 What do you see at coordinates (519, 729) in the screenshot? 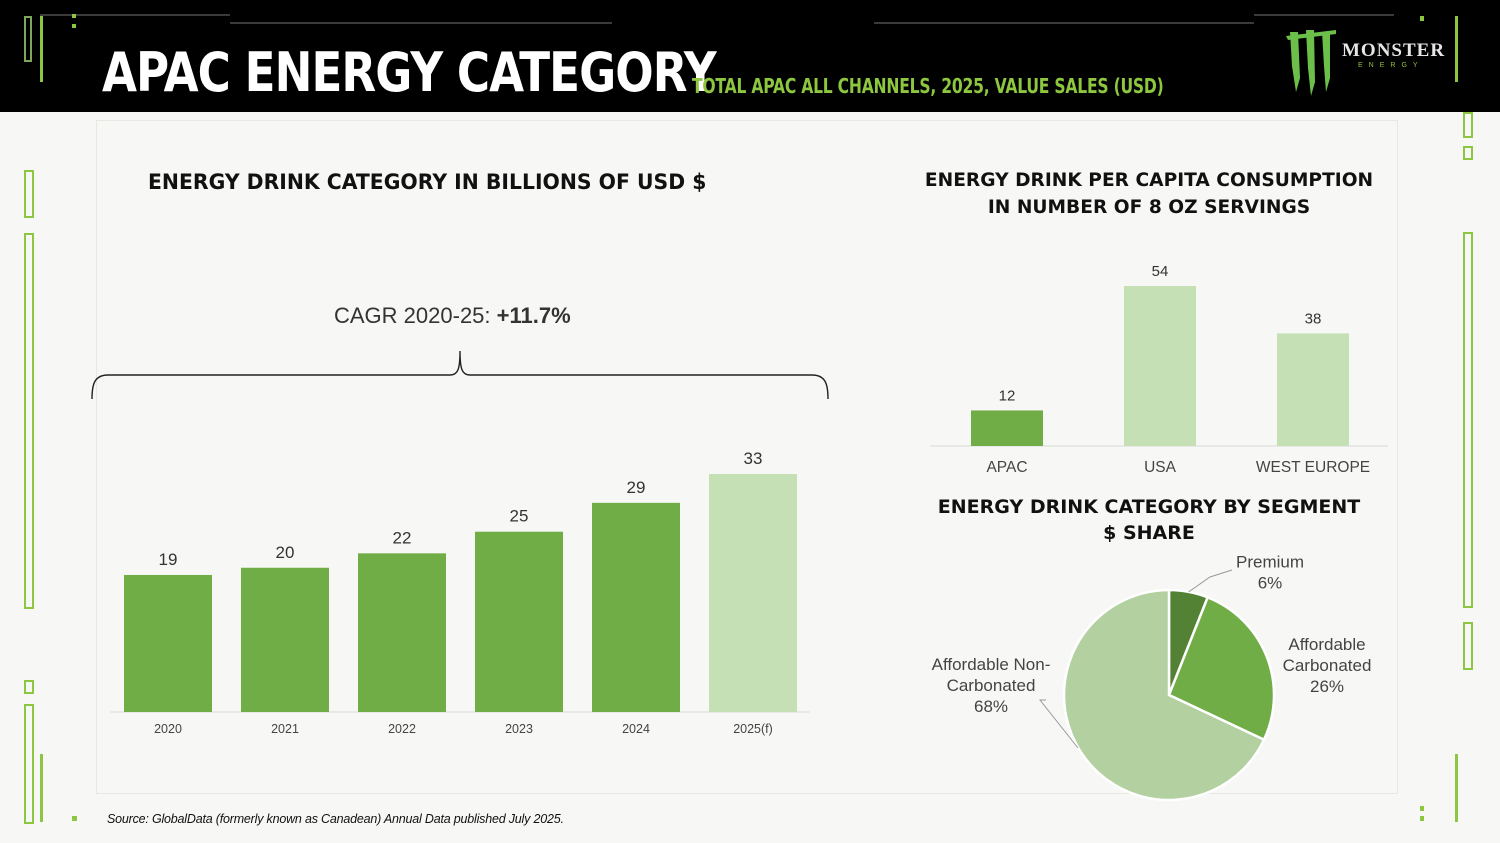
I see `x-tick-label: 2023` at bounding box center [519, 729].